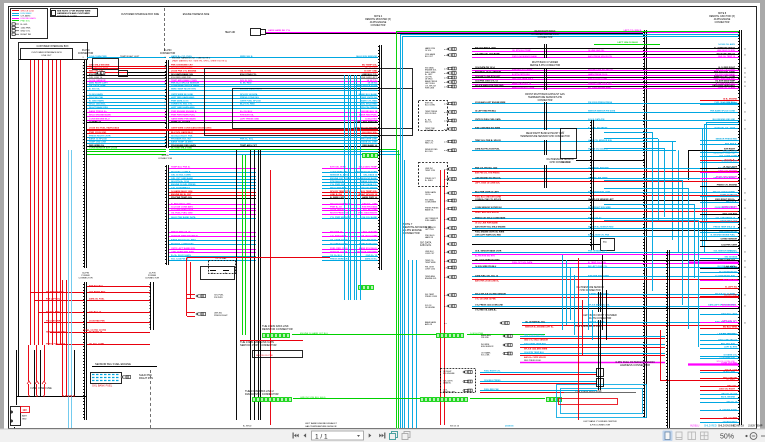  What do you see at coordinates (598, 267) in the screenshot?
I see `svg-text: INJ LEFT J1939 CYL` at bounding box center [598, 267].